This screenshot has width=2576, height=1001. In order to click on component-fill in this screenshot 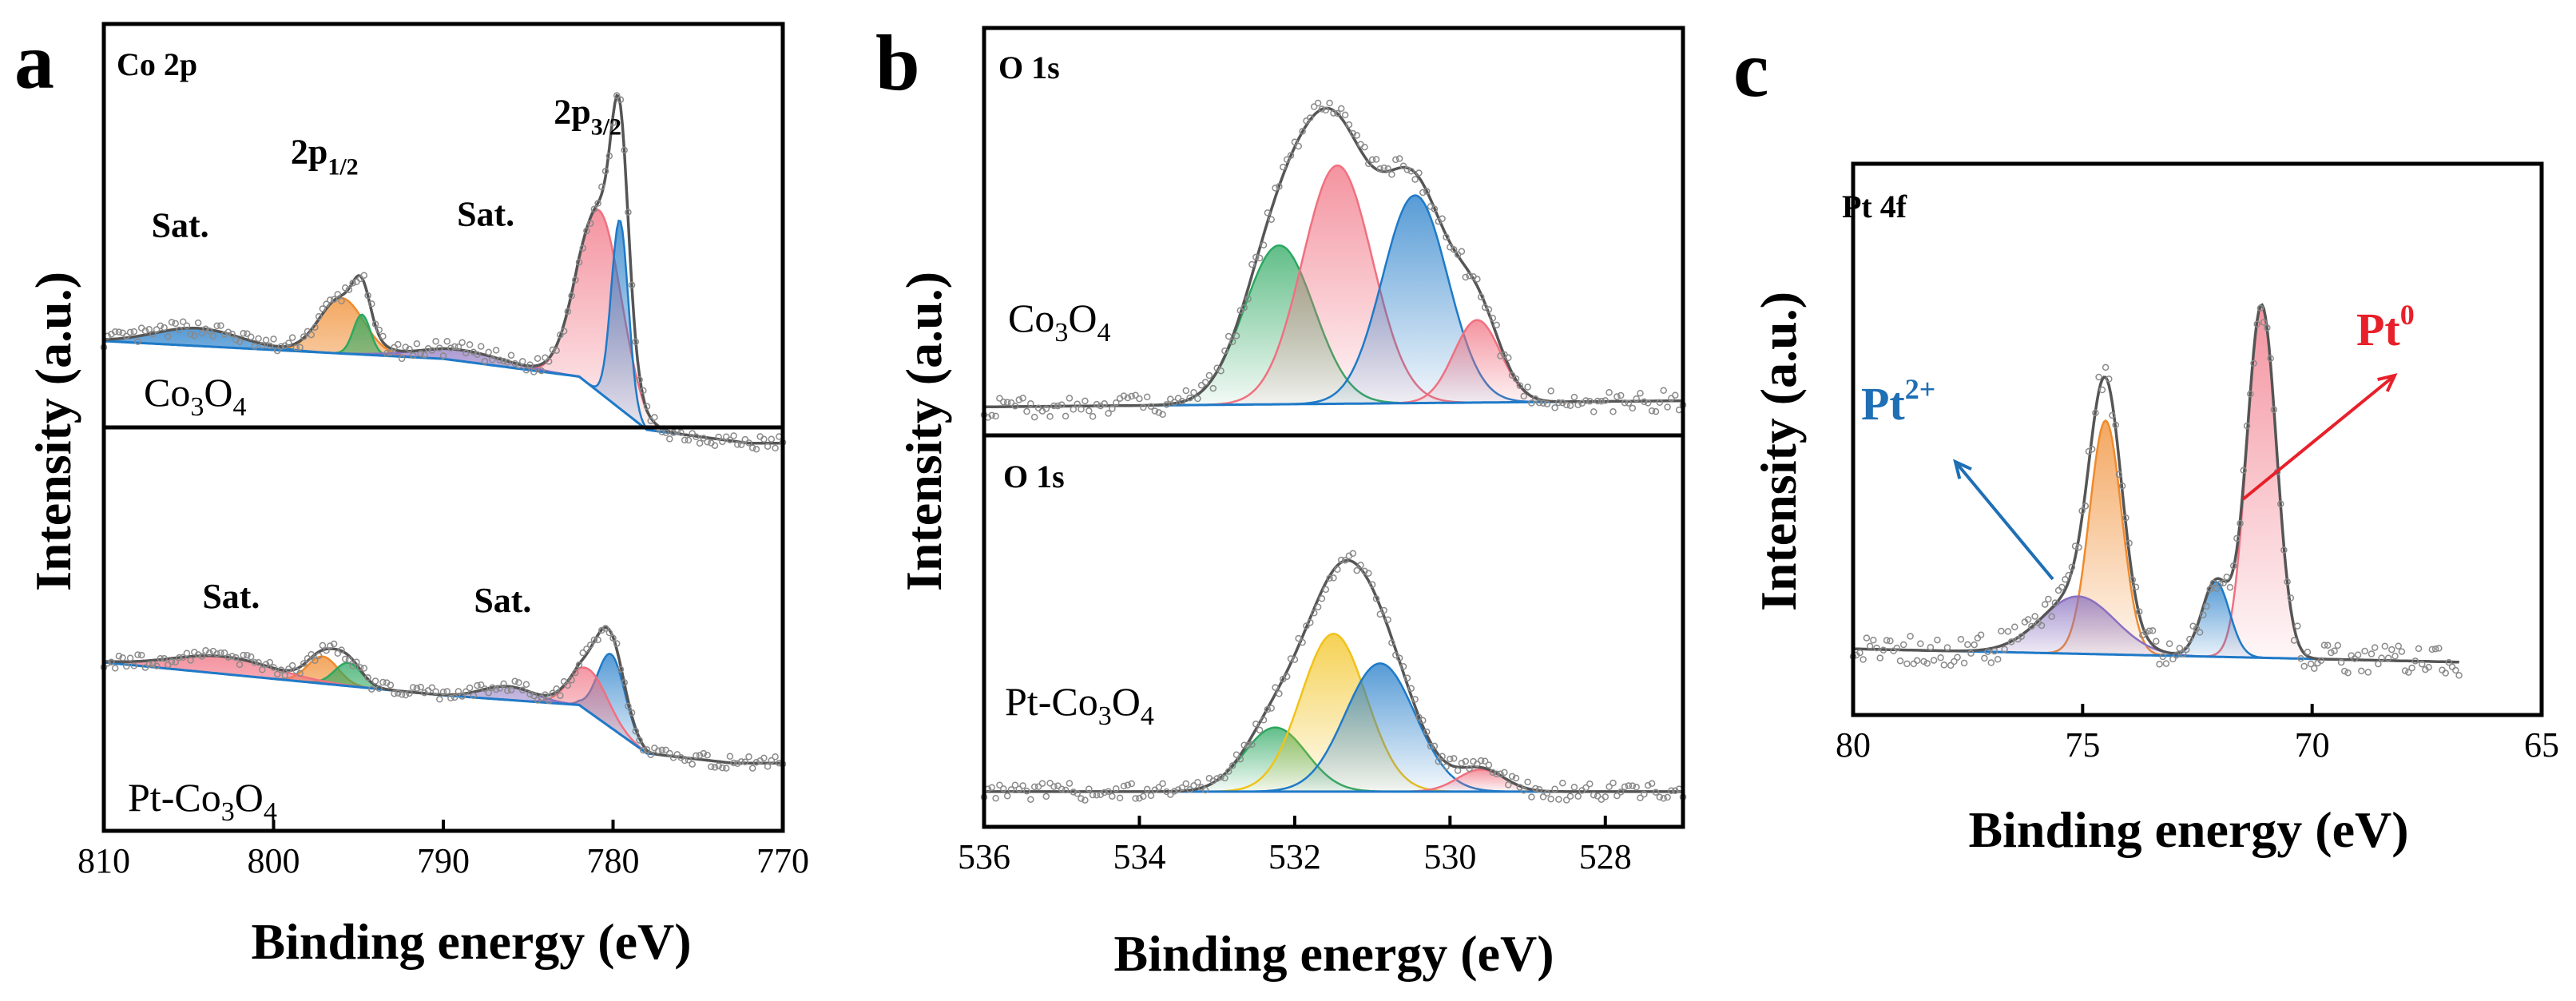, I will do `click(443, 708)`.